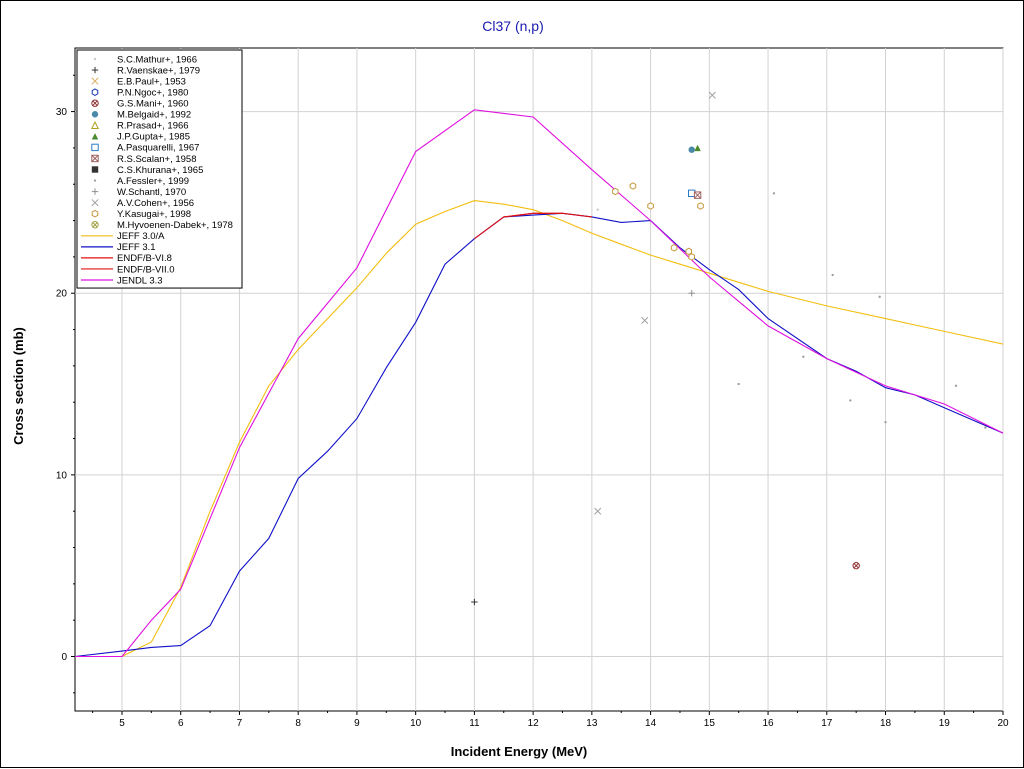 This screenshot has height=769, width=1024. What do you see at coordinates (827, 723) in the screenshot?
I see `x-tick-label: 17` at bounding box center [827, 723].